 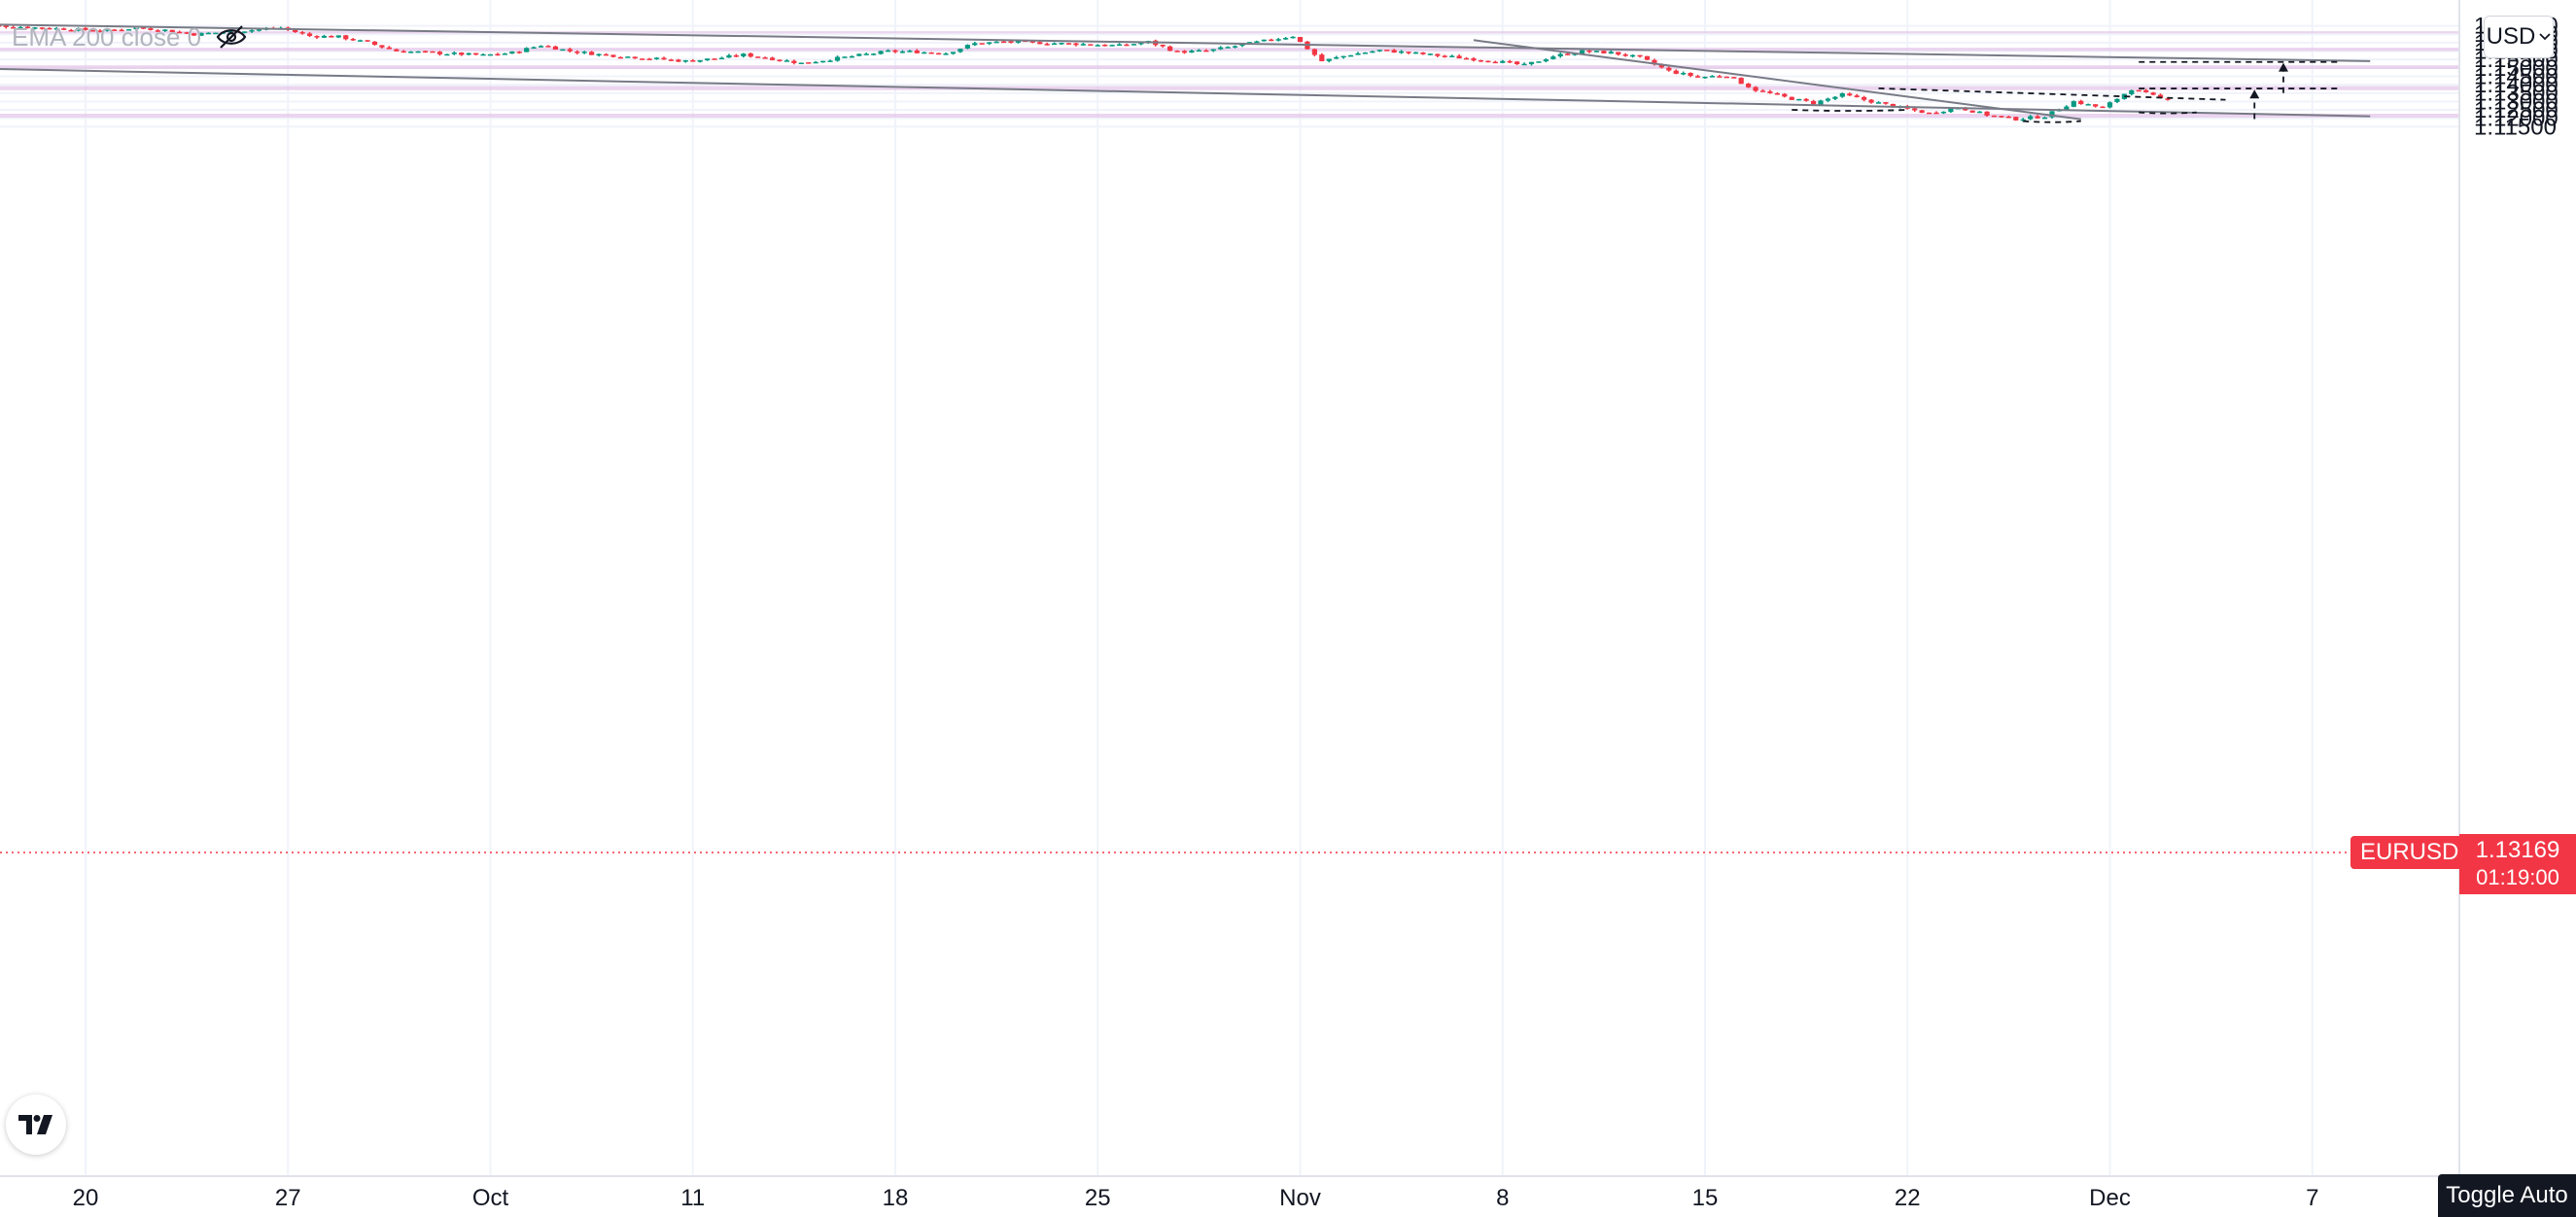 I want to click on toggle-auto-scale-button: Toggle Auto, so click(x=2507, y=1196).